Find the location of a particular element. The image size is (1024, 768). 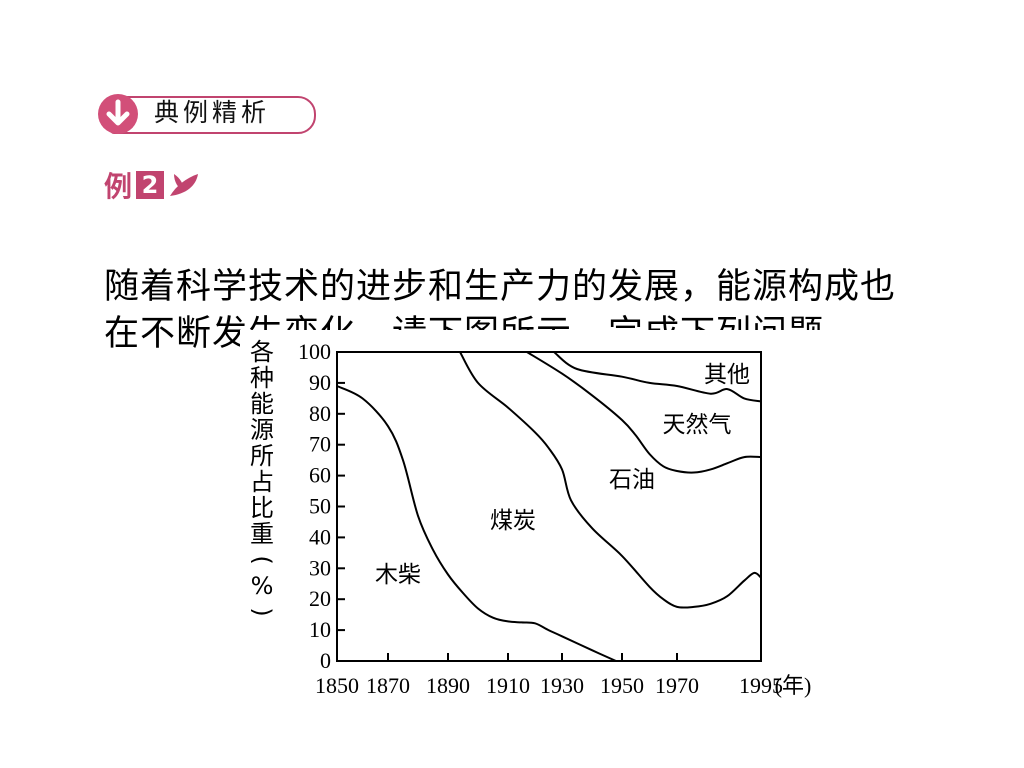

y-tick-label: 70 is located at coordinates (320, 444).